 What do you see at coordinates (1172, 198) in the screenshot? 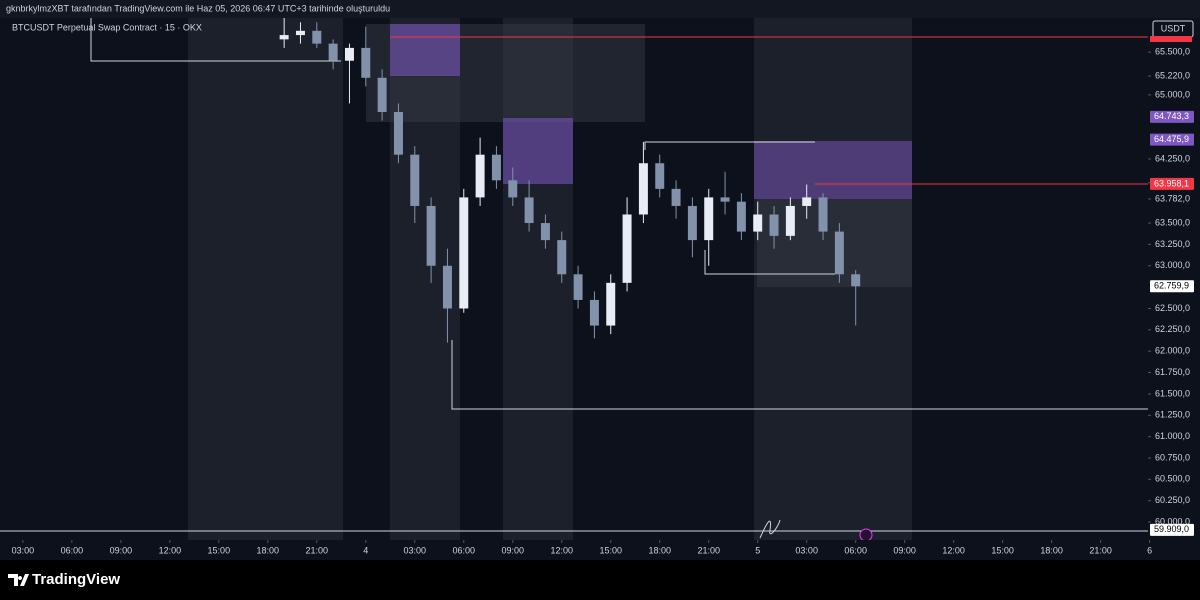
I see `y-tick-label: 63.782,0` at bounding box center [1172, 198].